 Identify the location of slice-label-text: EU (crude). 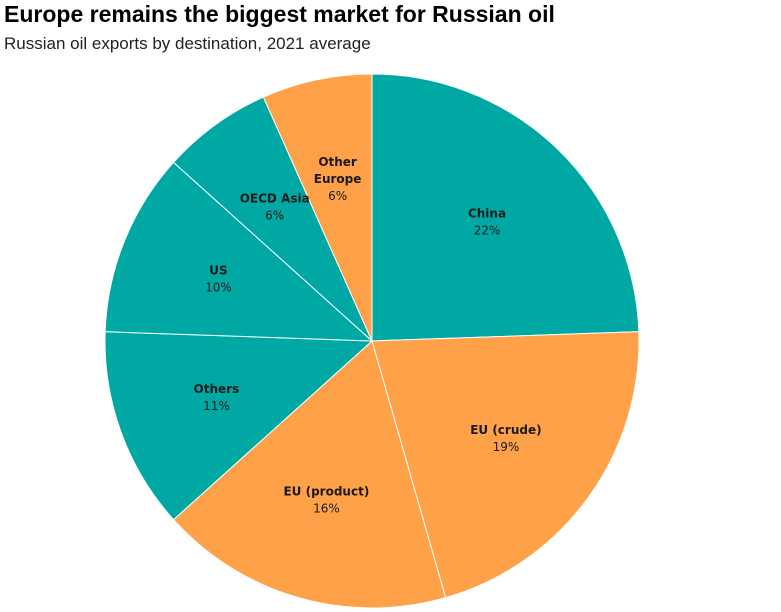
(505, 429).